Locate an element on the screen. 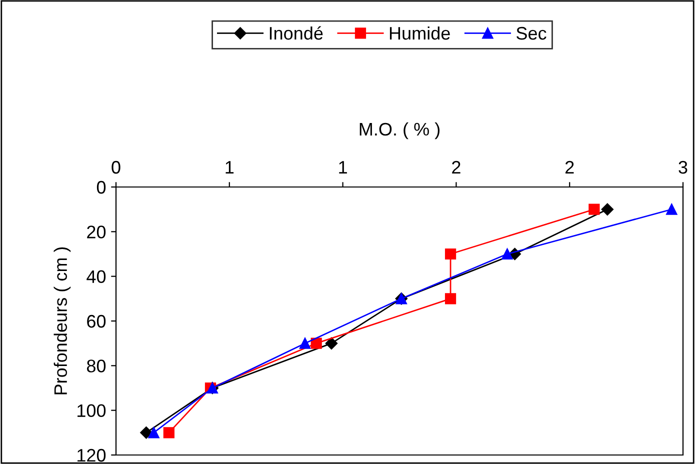 The width and height of the screenshot is (695, 464). y-tick-label: 120 is located at coordinates (92, 455).